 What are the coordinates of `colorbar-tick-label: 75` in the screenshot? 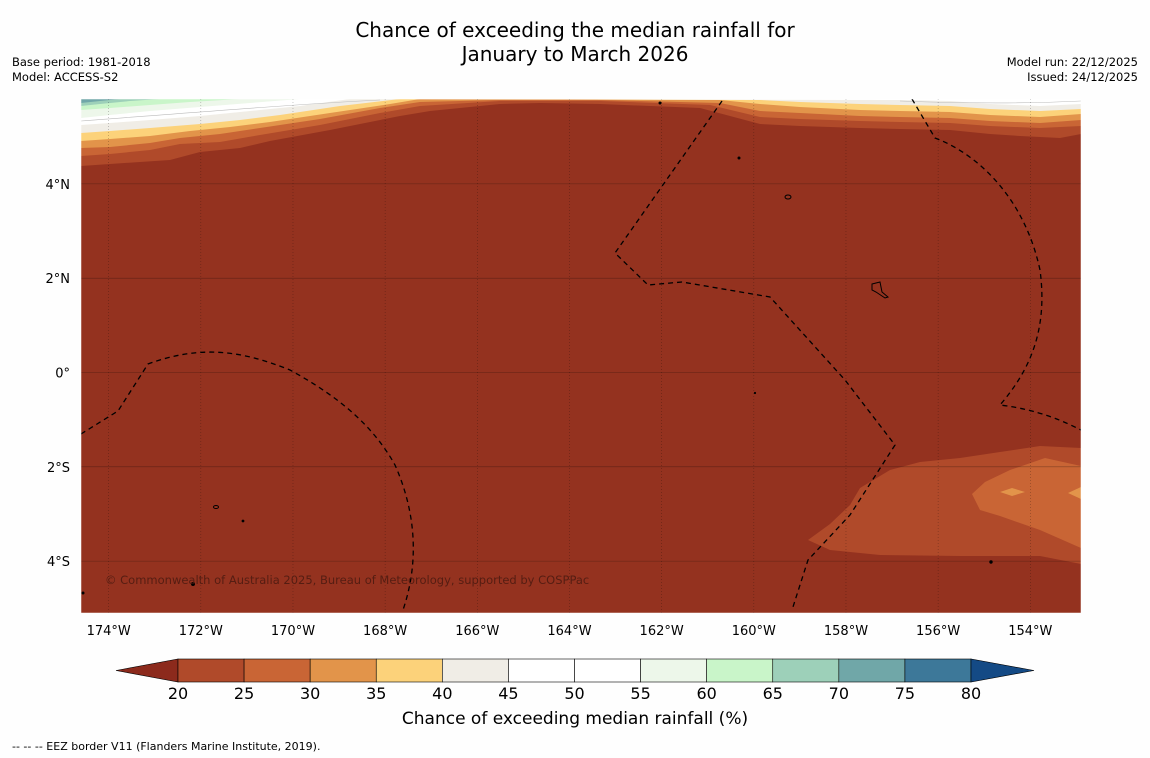 It's located at (905, 693).